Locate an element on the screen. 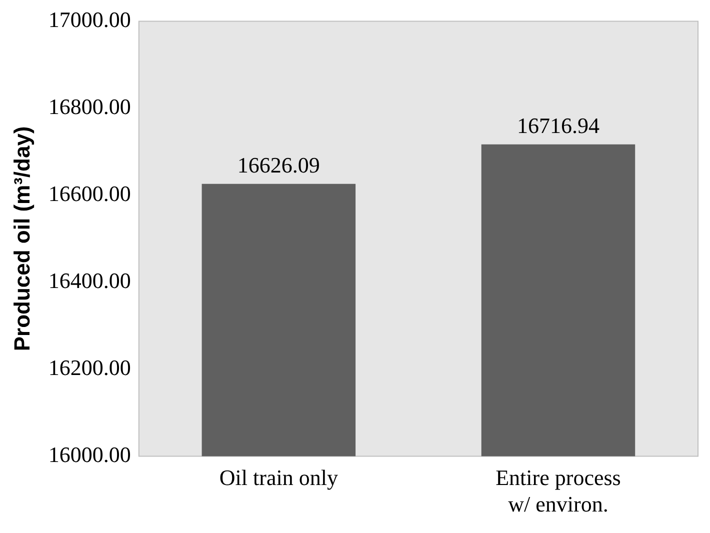 This screenshot has width=710, height=533. x-tick-label: Oil train only is located at coordinates (278, 477).